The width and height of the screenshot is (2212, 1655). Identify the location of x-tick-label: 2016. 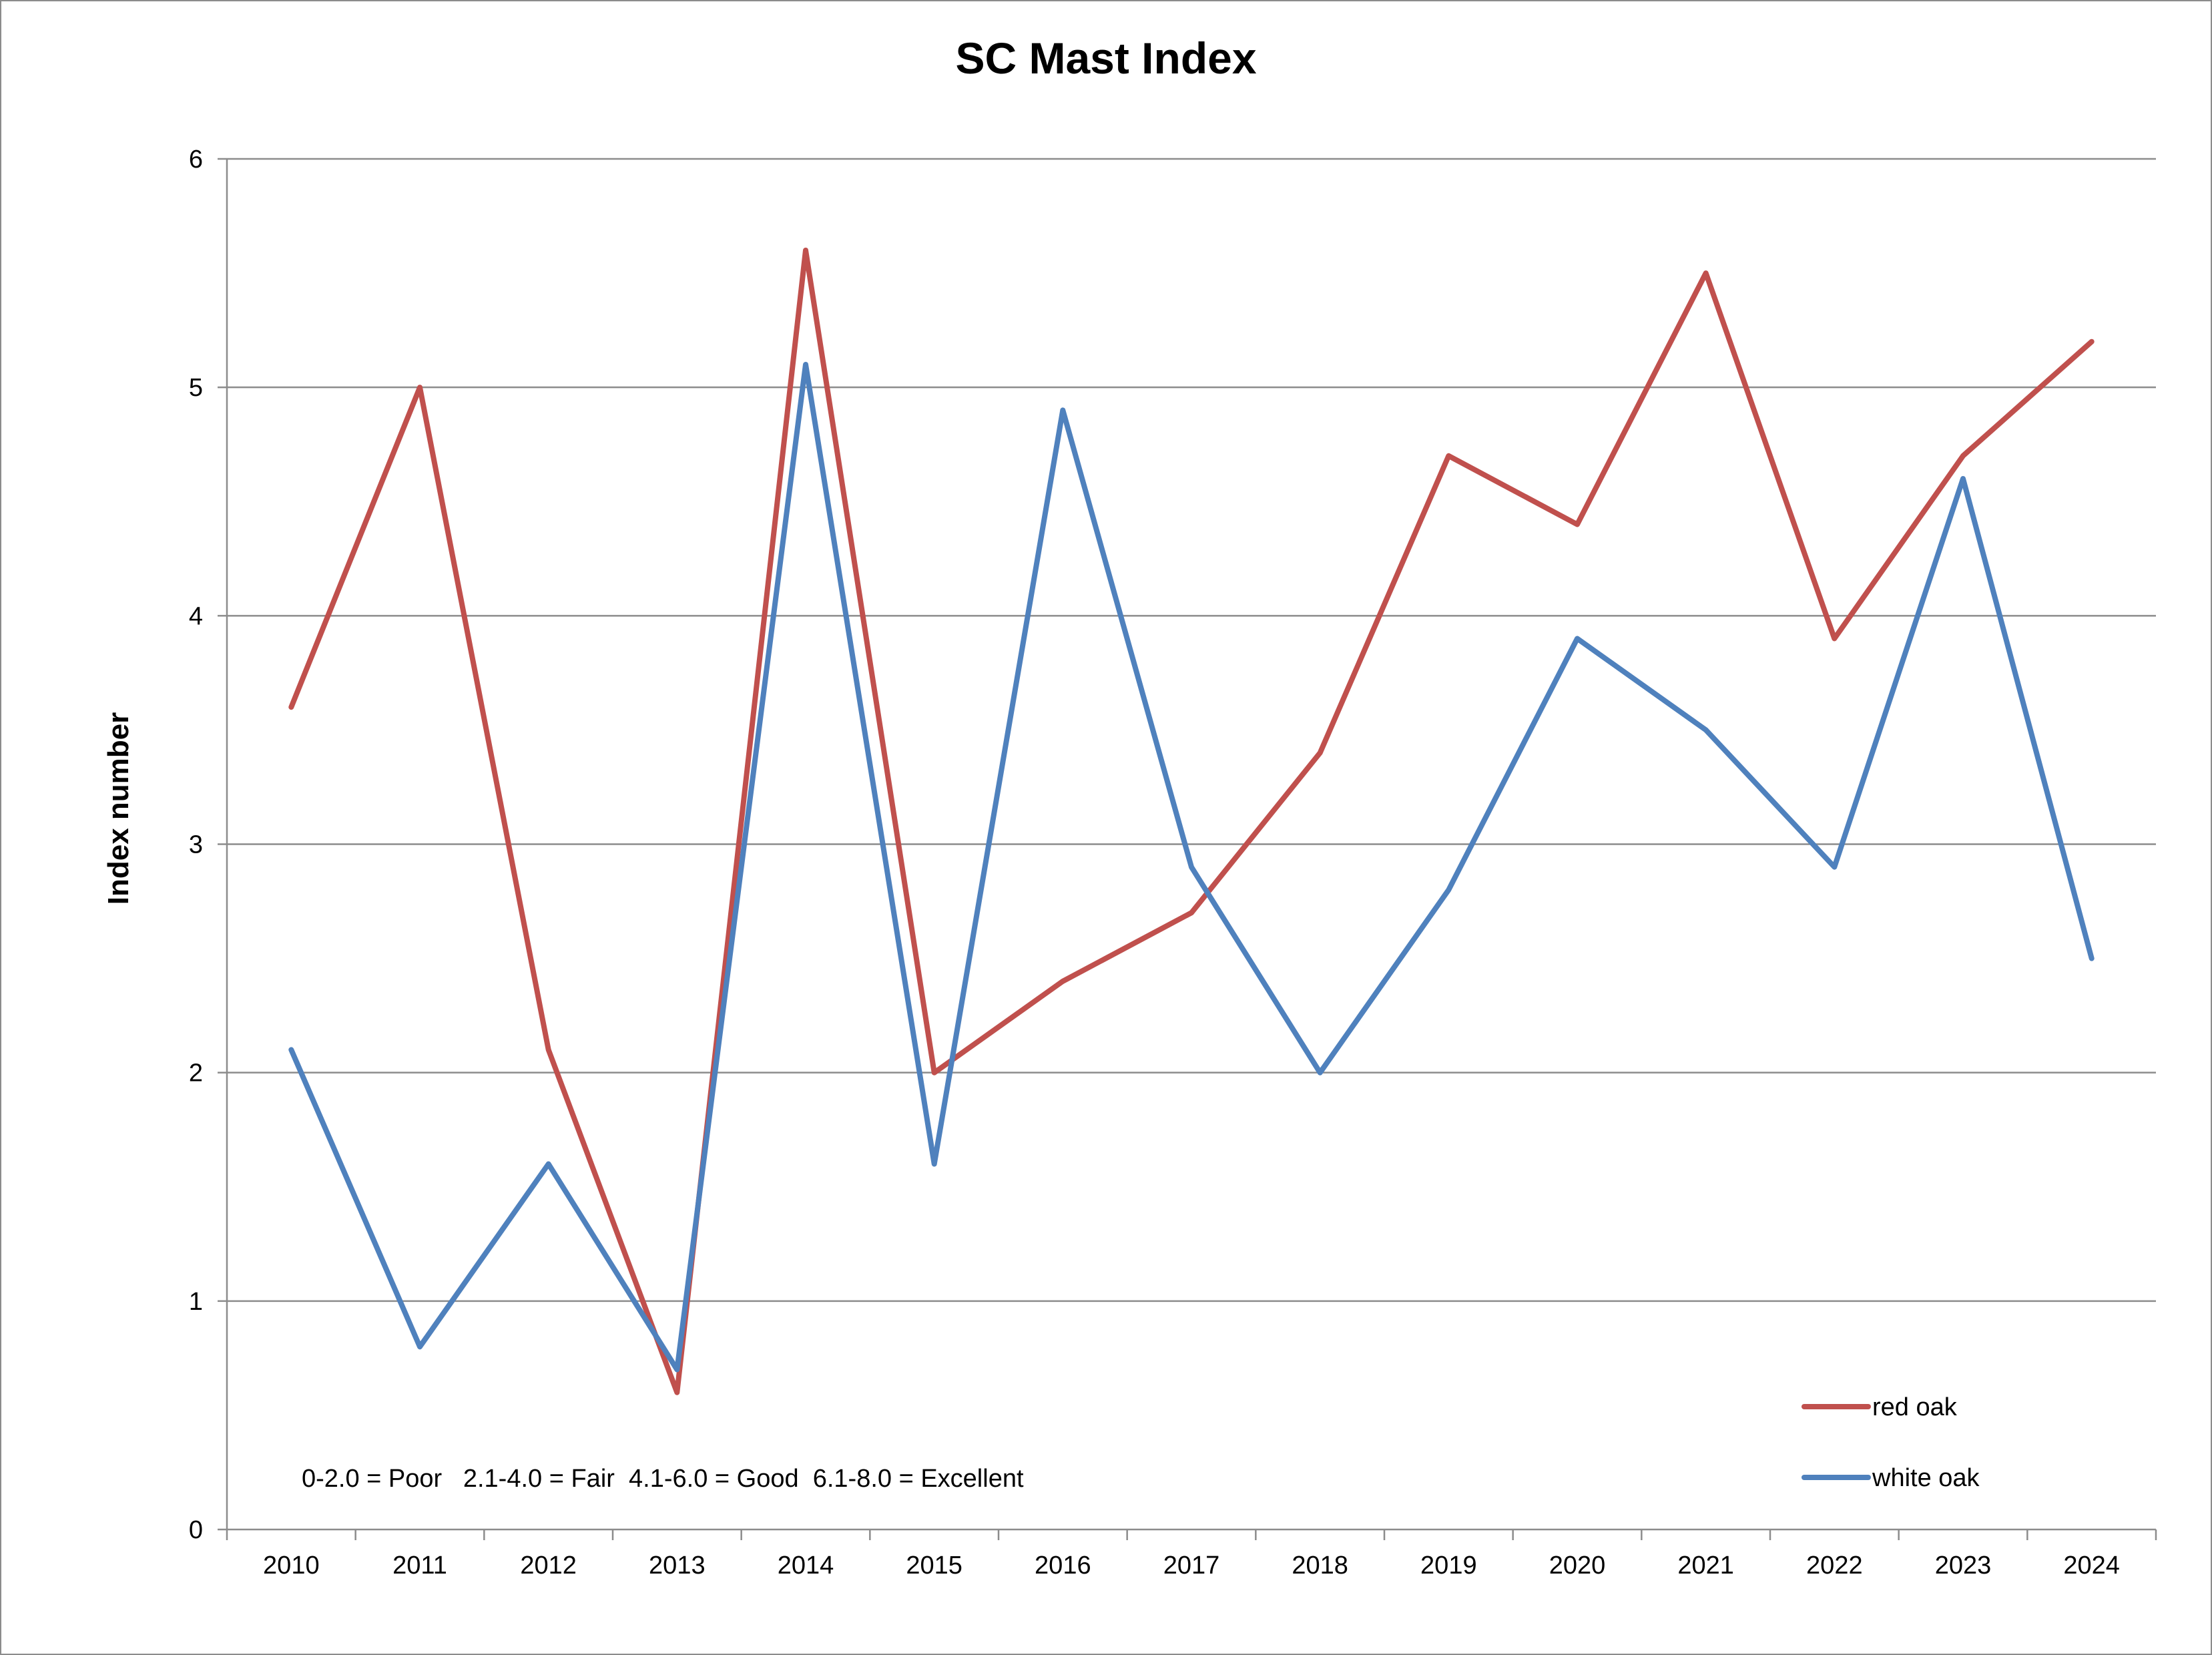
(1063, 1566).